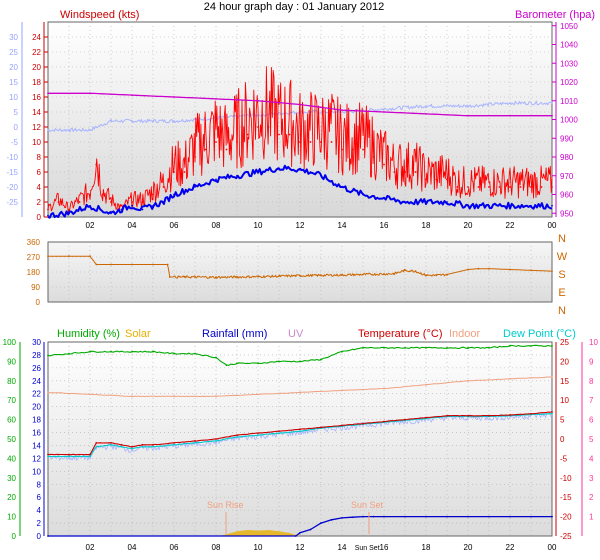 The height and width of the screenshot is (560, 600). Describe the element at coordinates (36, 420) in the screenshot. I see `rainfall-tick-label: 18` at that location.